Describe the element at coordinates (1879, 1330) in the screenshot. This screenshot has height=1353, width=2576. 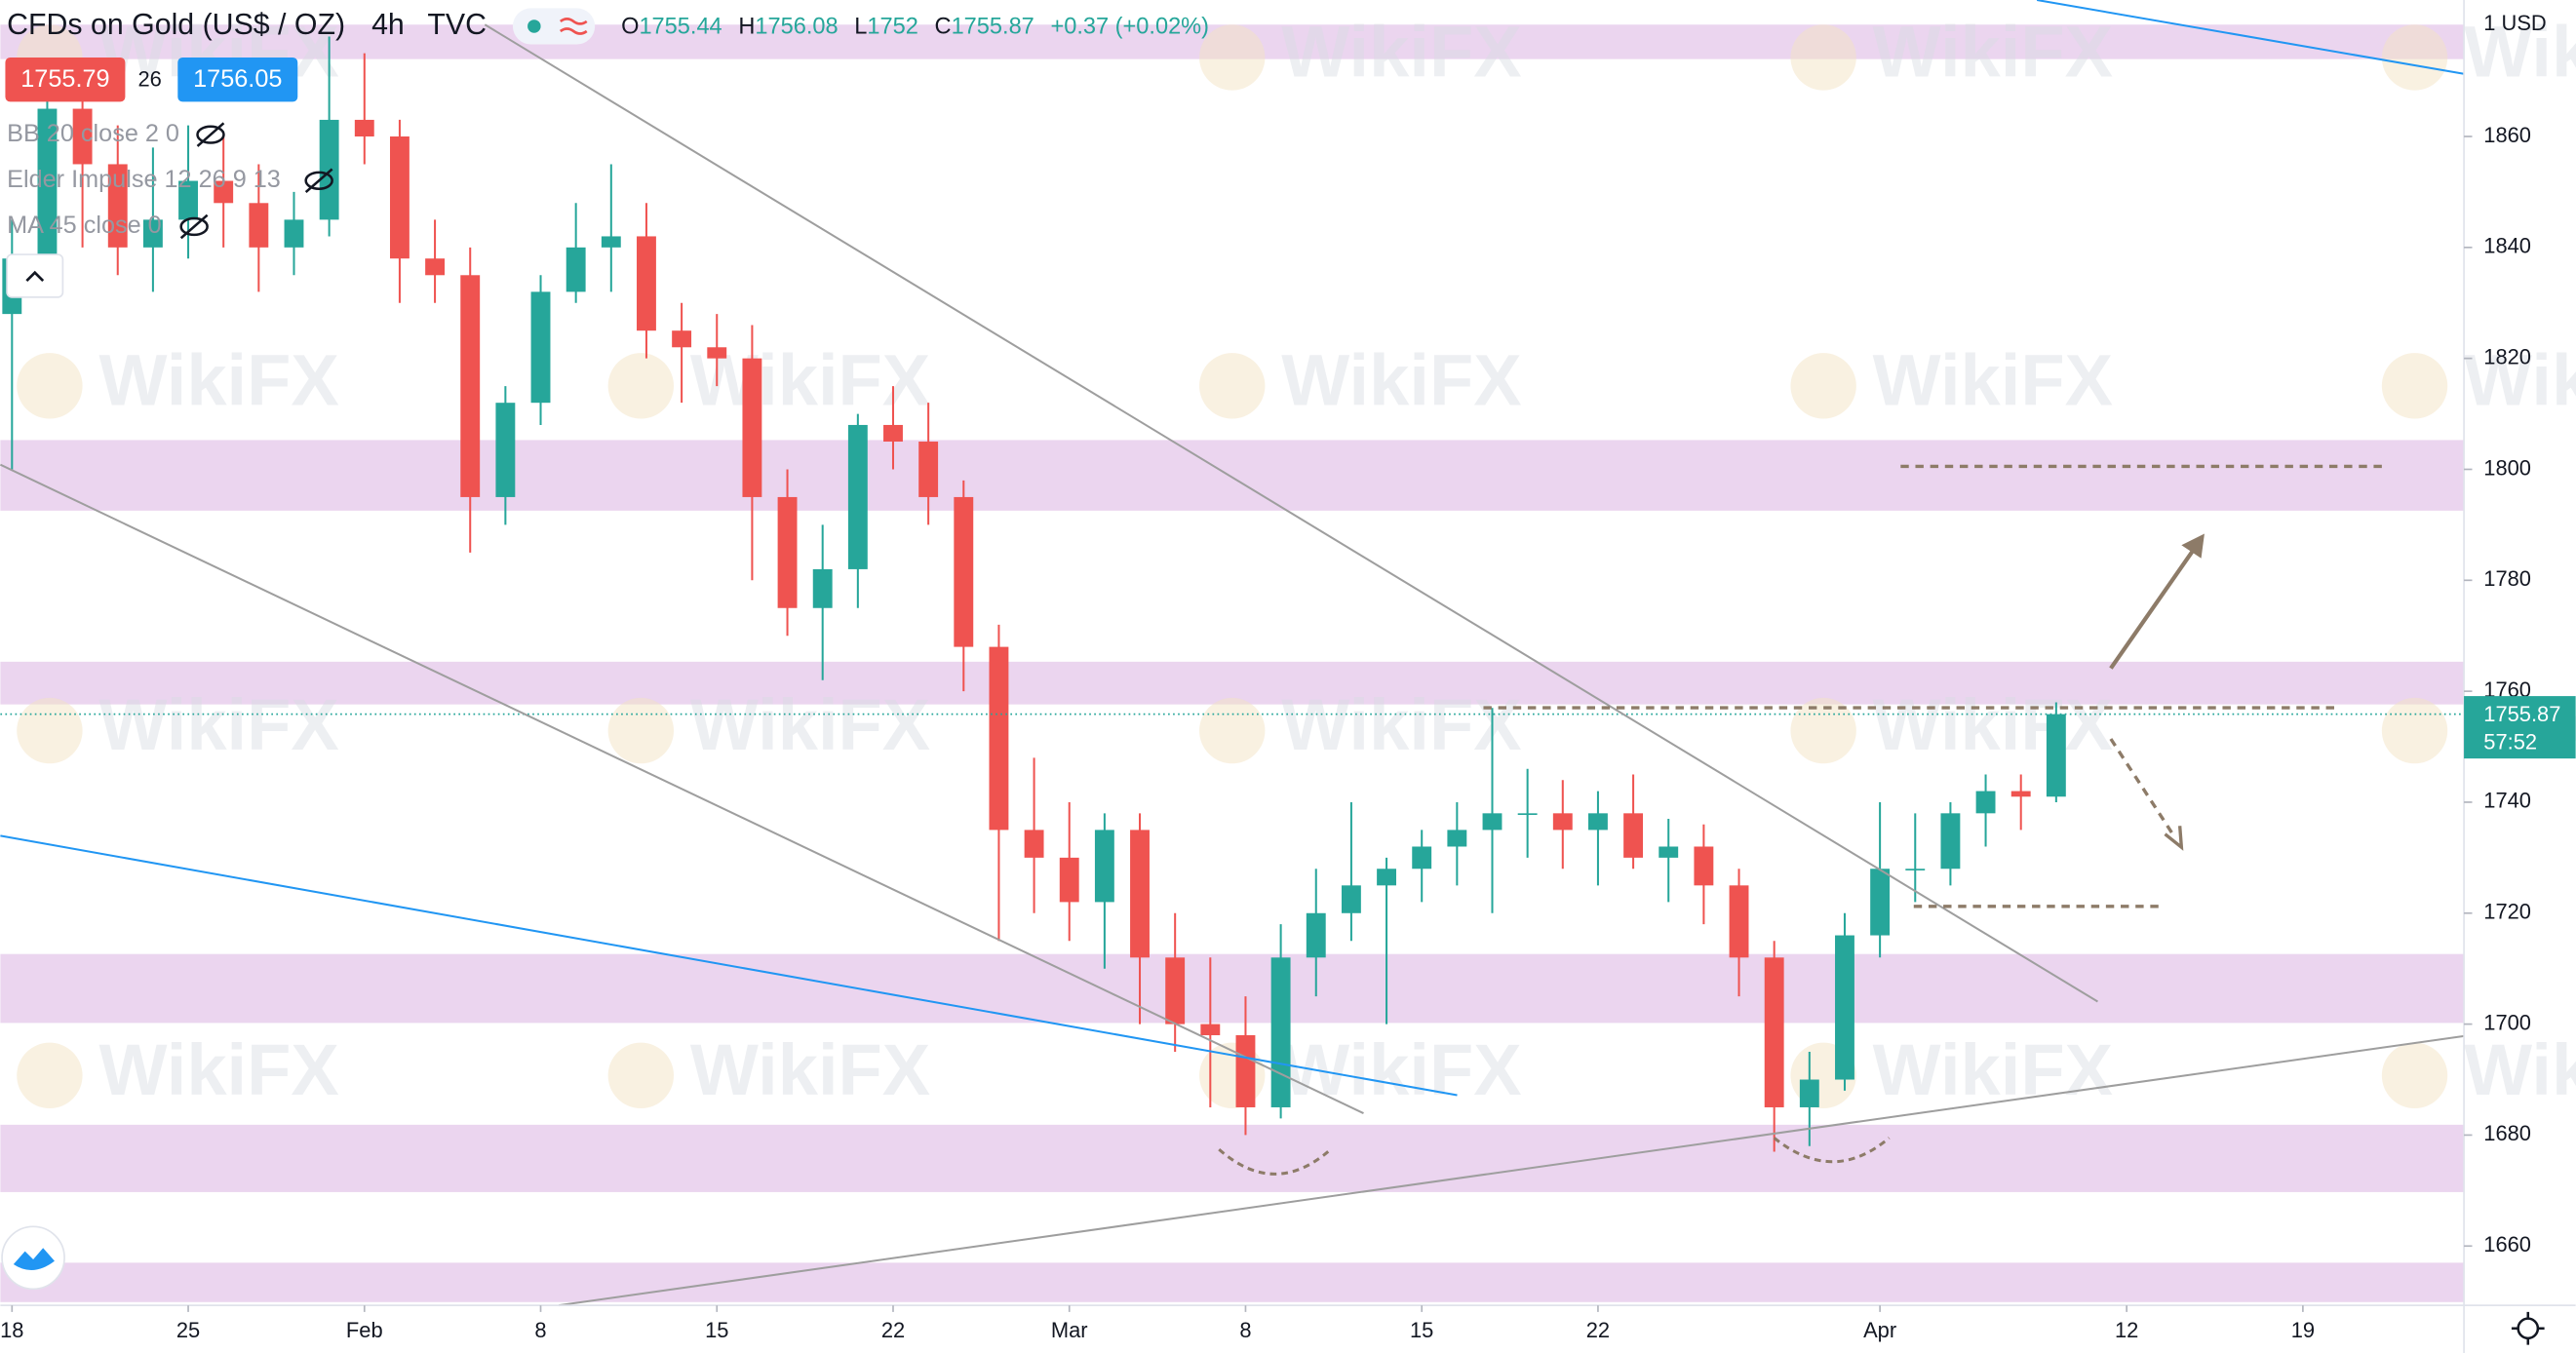
I see `x-tick-label: Apr` at that location.